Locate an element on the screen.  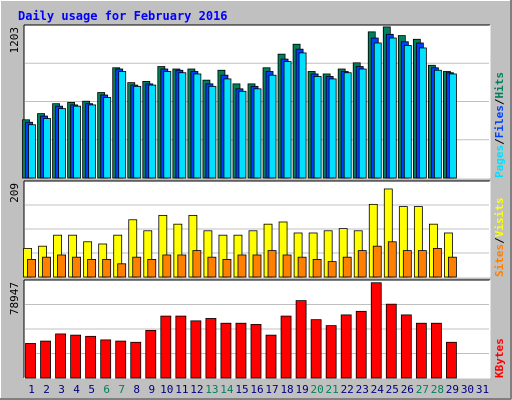
x-tick-label-day-29: 29 is located at coordinates (452, 389).